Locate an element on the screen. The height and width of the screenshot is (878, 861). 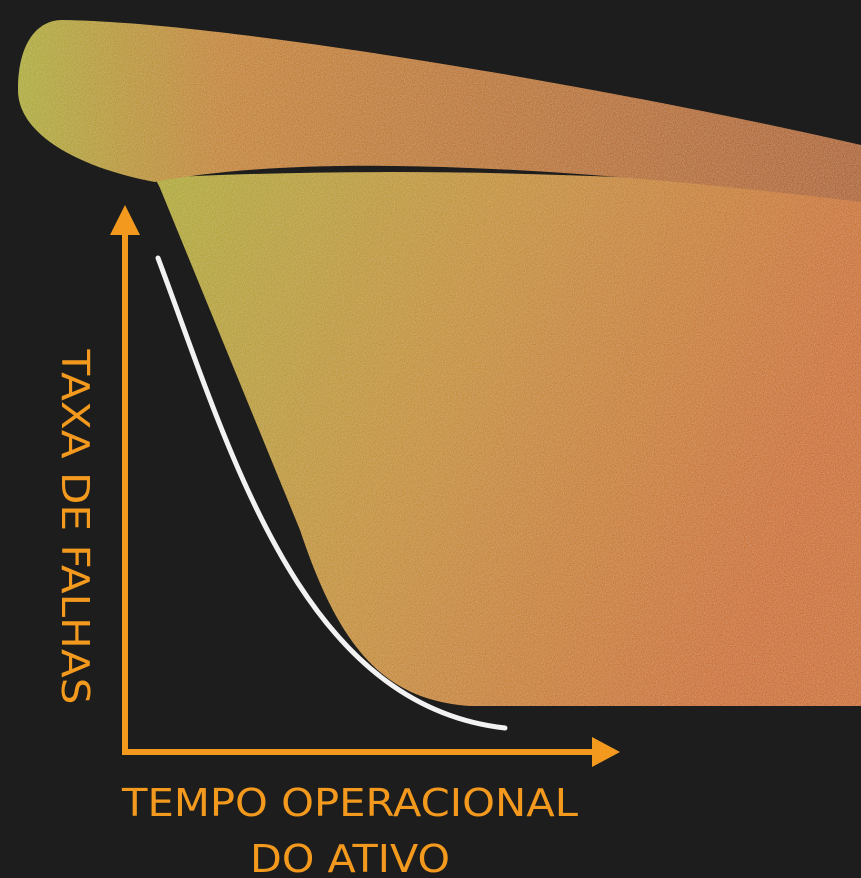
y-axis-label: TAXA DE FALHAS is located at coordinates (75, 526).